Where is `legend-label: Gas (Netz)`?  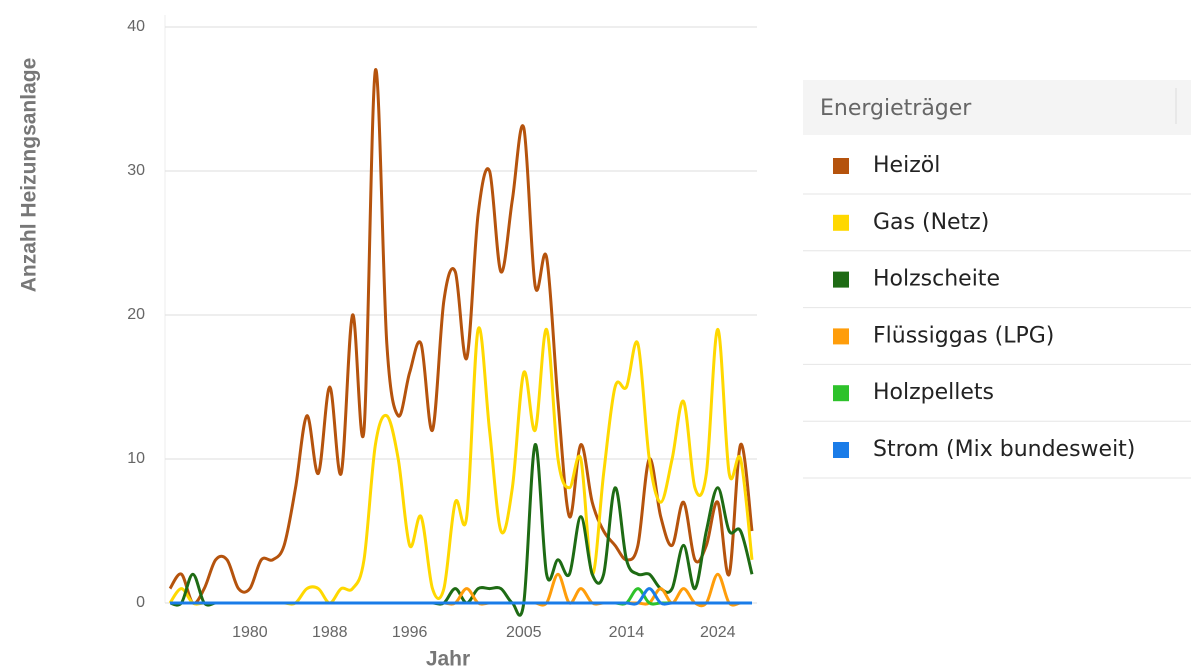
legend-label: Gas (Netz) is located at coordinates (931, 222).